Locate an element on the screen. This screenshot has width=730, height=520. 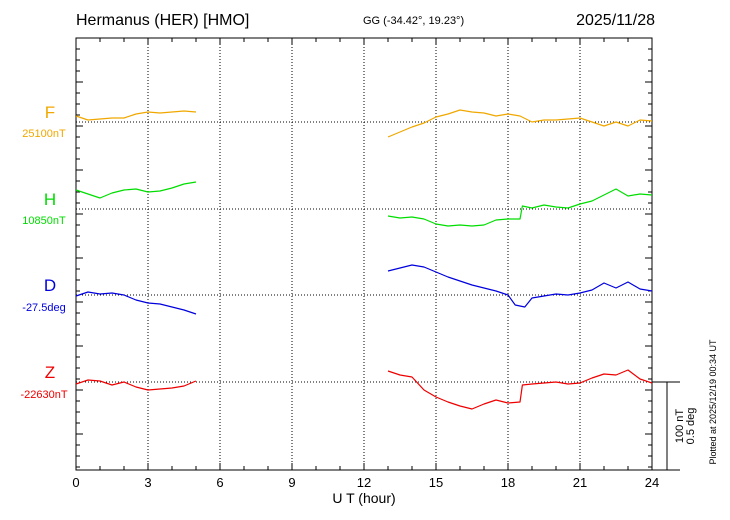
baseline-value-H: 10850nT is located at coordinates (44, 221).